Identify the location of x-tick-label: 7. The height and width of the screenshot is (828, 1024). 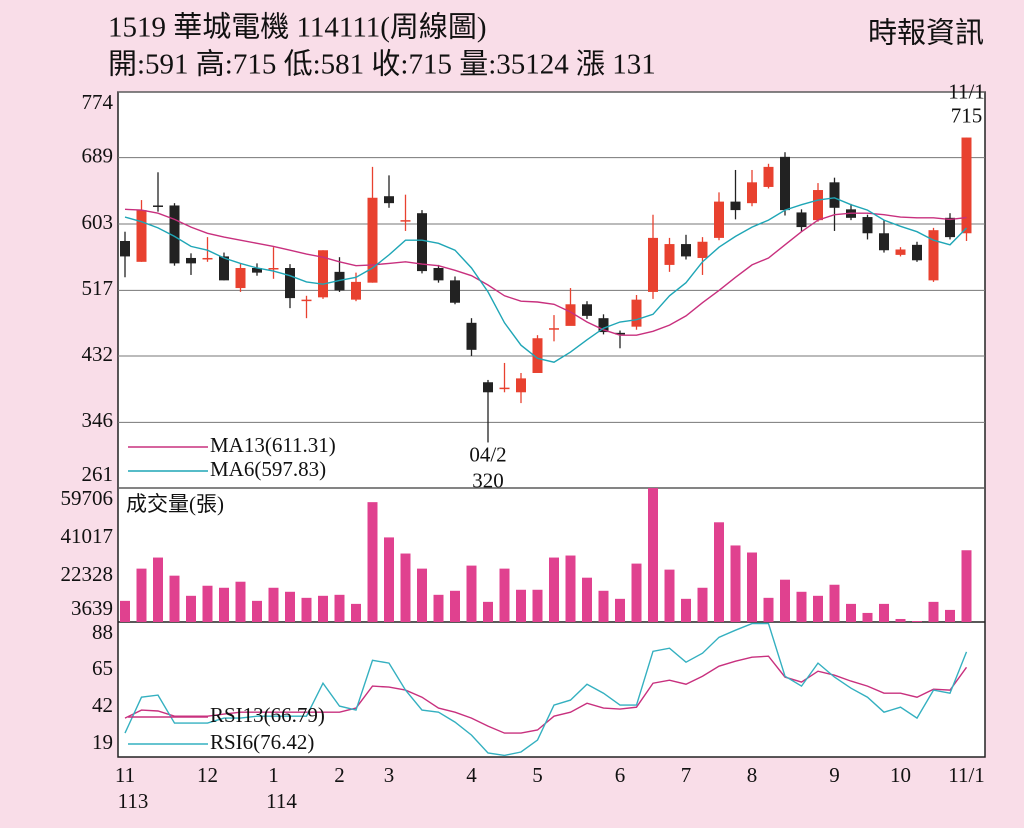
(686, 775).